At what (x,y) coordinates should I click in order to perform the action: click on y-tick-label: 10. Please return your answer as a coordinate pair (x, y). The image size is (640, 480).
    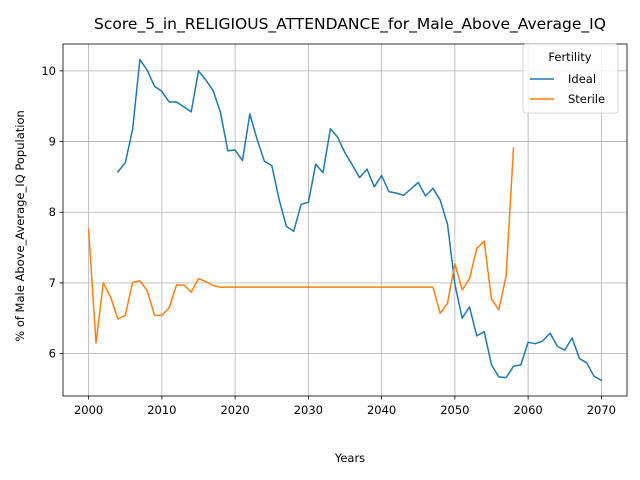
    Looking at the image, I should click on (48, 71).